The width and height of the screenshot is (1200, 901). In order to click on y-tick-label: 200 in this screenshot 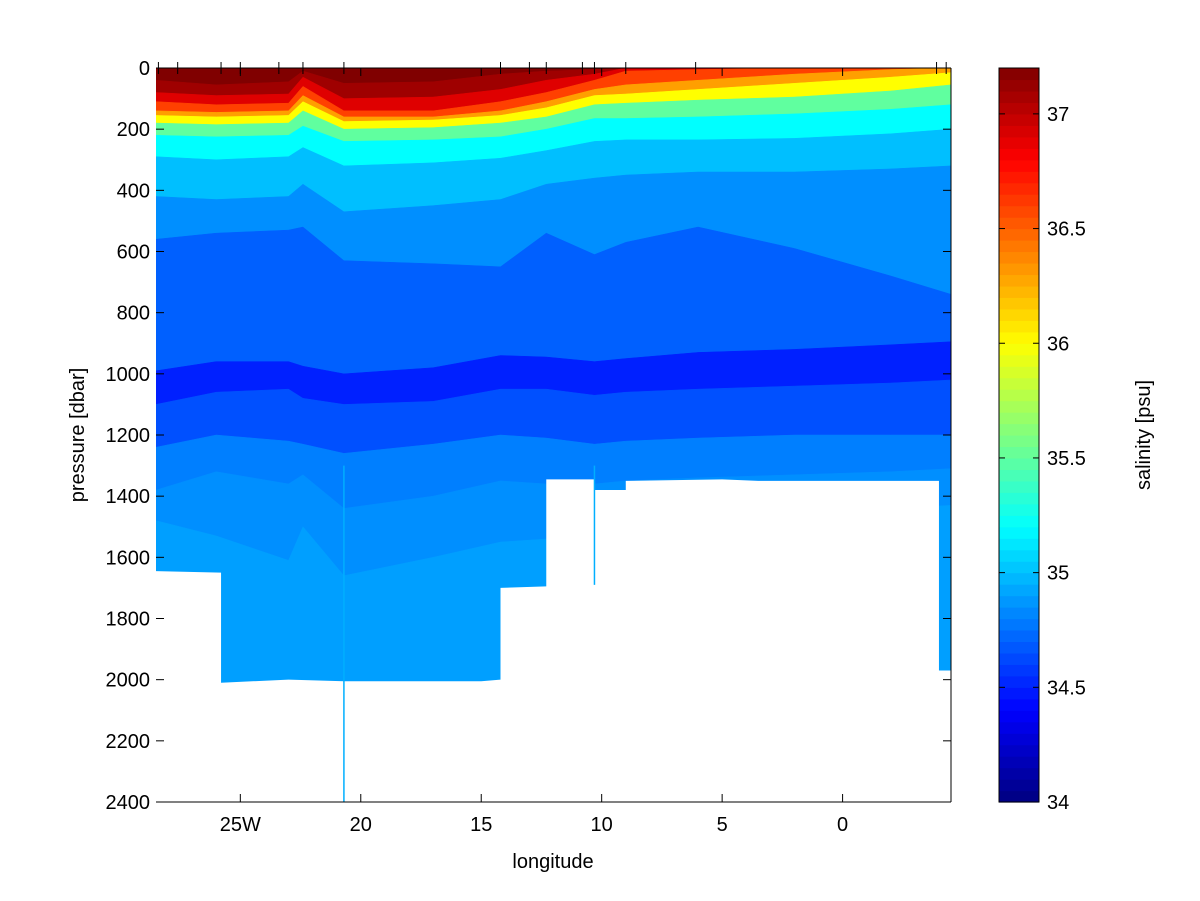, I will do `click(133, 130)`.